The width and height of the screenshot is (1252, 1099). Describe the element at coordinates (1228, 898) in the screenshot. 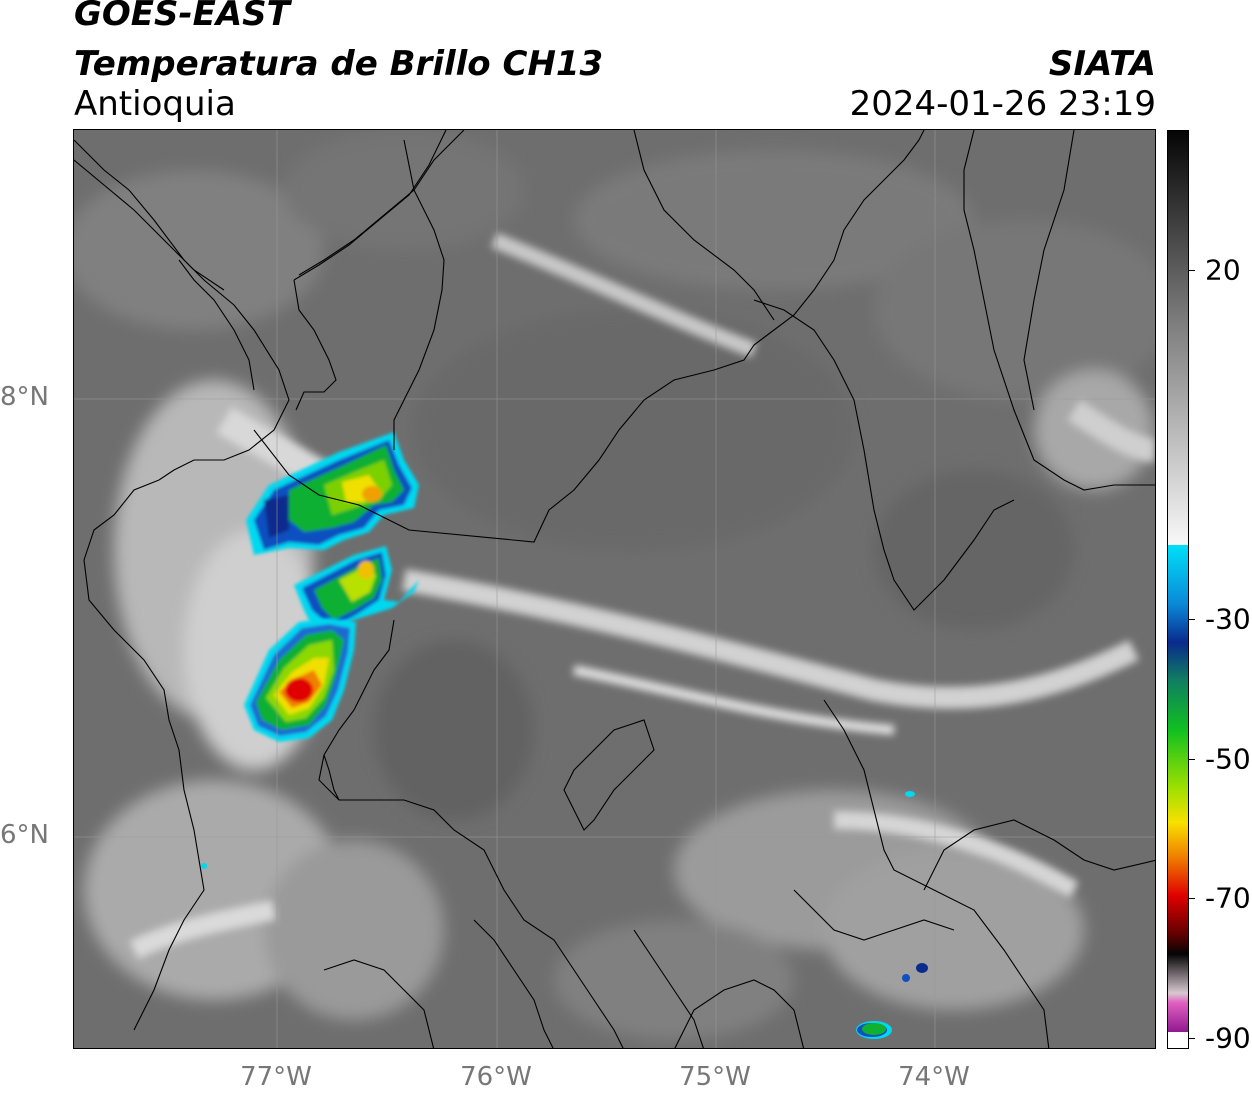

I see `colorbar-tick-minus70: -70` at that location.